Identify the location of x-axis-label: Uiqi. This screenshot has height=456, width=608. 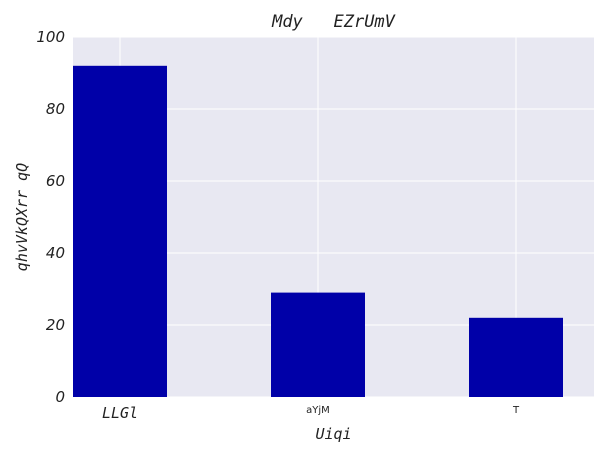
(333, 434).